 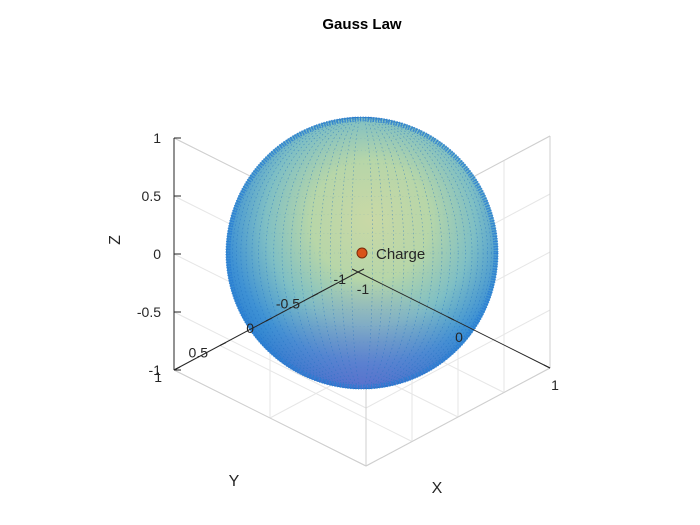 What do you see at coordinates (288, 304) in the screenshot?
I see `y-tick-label: -0.5` at bounding box center [288, 304].